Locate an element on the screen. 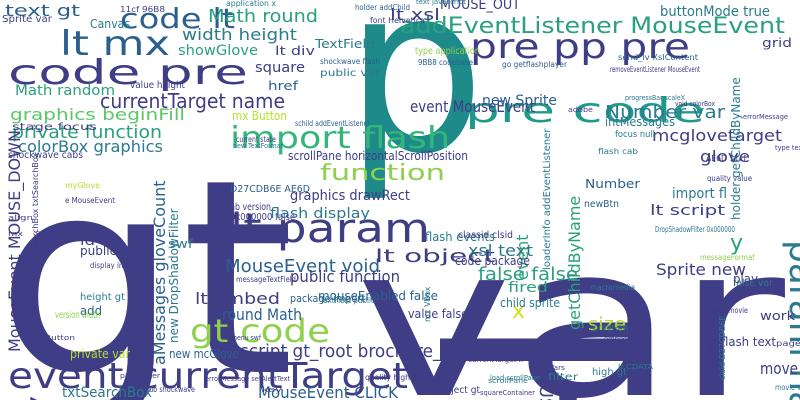  cloud-word: quality high is located at coordinates (387, 377).